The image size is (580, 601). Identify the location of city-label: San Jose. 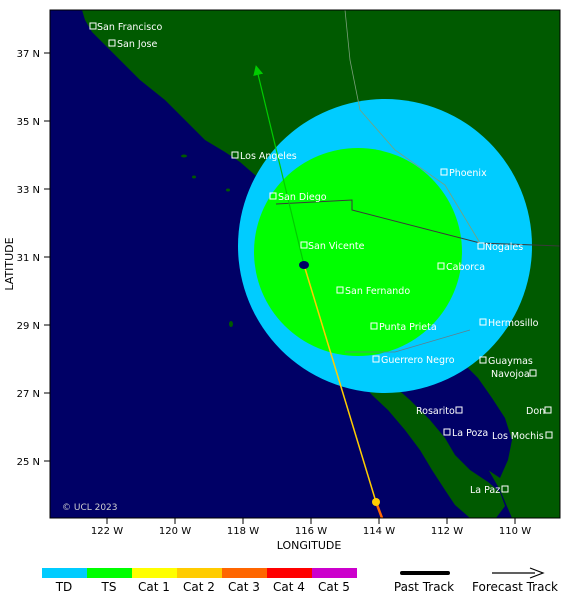
(137, 44).